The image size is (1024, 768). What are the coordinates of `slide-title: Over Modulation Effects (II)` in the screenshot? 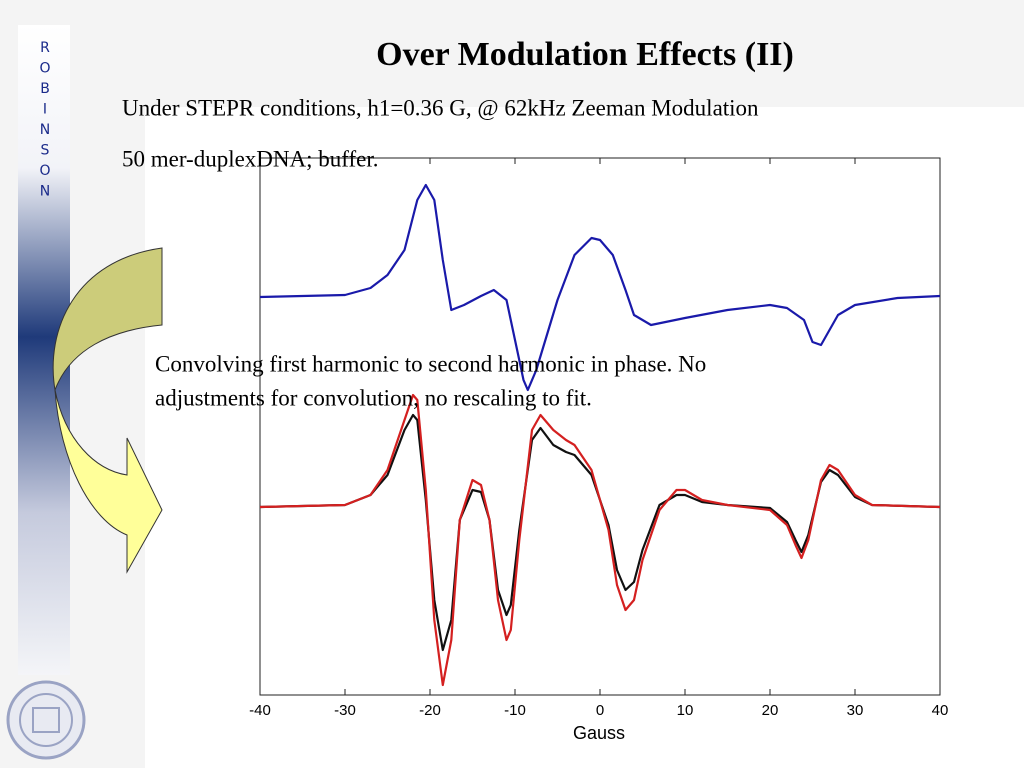 It's located at (585, 54).